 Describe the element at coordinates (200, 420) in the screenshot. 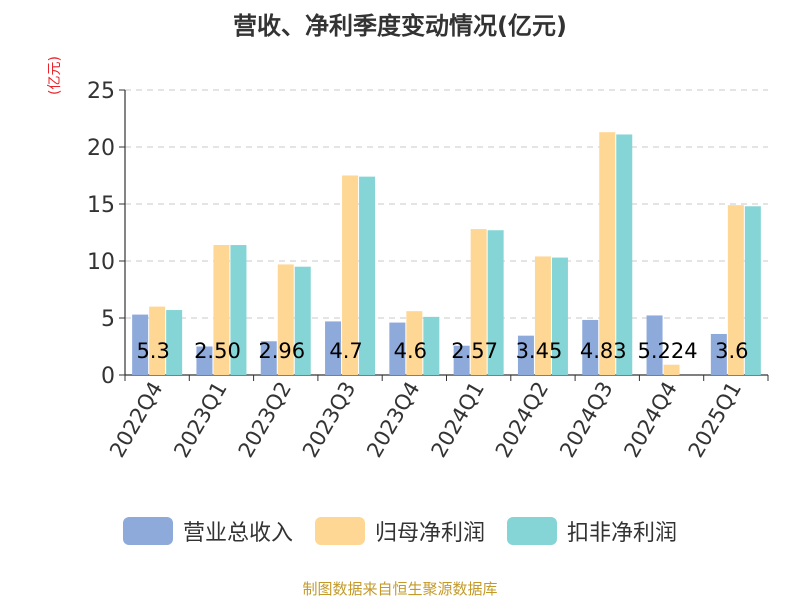

I see `x-tick-label: 2023Q1` at that location.